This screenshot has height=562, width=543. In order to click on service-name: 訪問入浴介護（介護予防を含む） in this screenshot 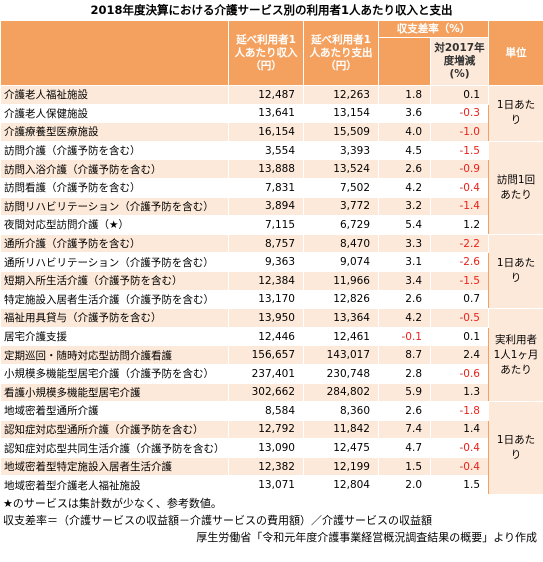, I will do `click(114, 169)`.